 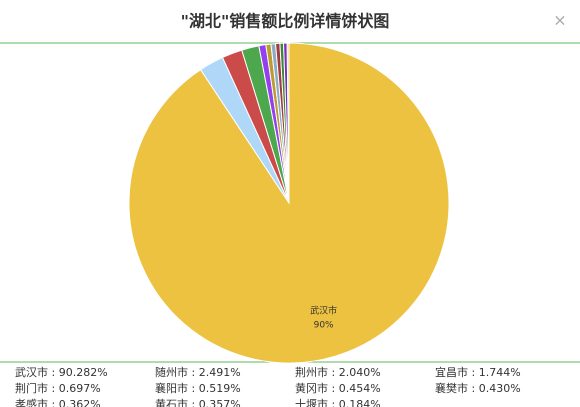 What do you see at coordinates (83, 372) in the screenshot?
I see `legend-value: 90.282%` at bounding box center [83, 372].